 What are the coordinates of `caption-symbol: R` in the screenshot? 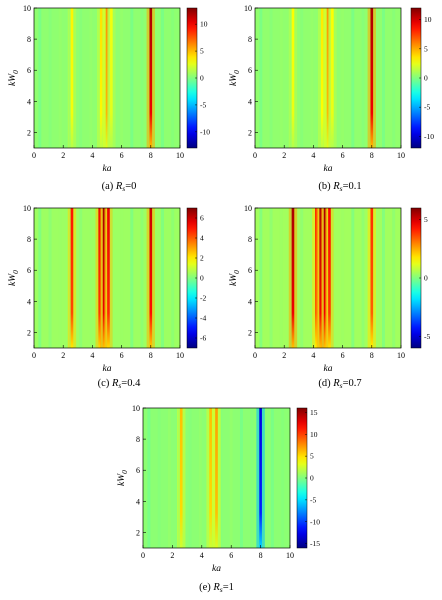 It's located at (119, 186).